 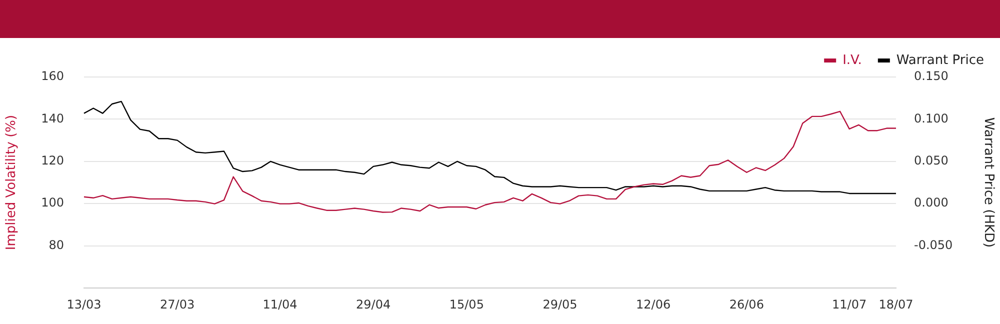 What do you see at coordinates (12, 182) in the screenshot?
I see `y-axis-title: Implied Volatility (%)` at bounding box center [12, 182].